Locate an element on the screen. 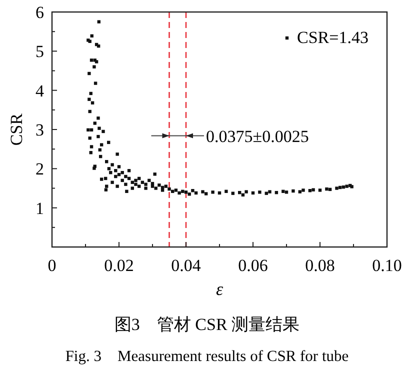 The width and height of the screenshot is (414, 379). text: 图3 管材 CSR 测量结果 is located at coordinates (207, 324).